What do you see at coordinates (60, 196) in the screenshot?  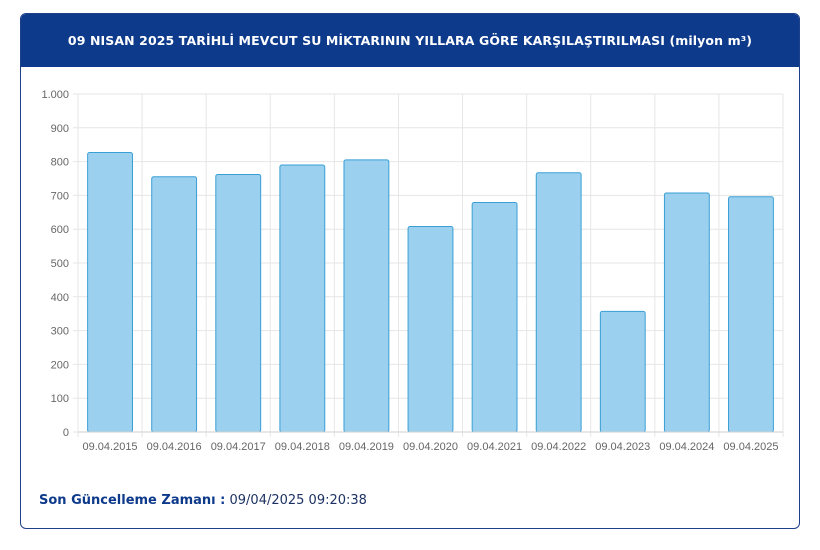 I see `y-tick-label: 700` at bounding box center [60, 196].